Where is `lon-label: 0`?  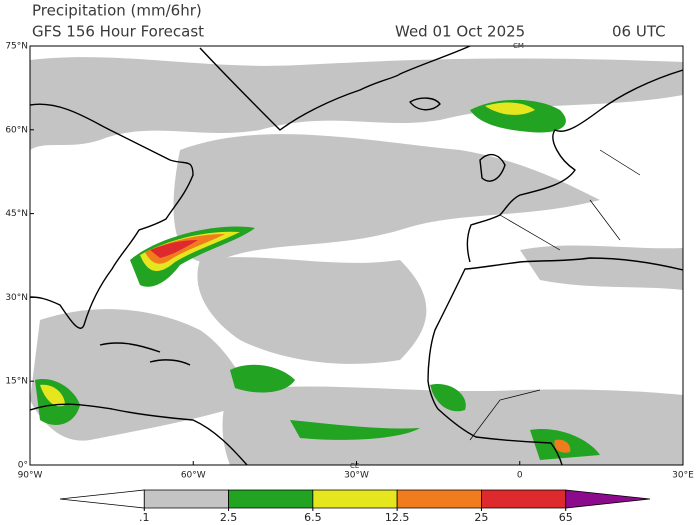 lon-label: 0 is located at coordinates (520, 476).